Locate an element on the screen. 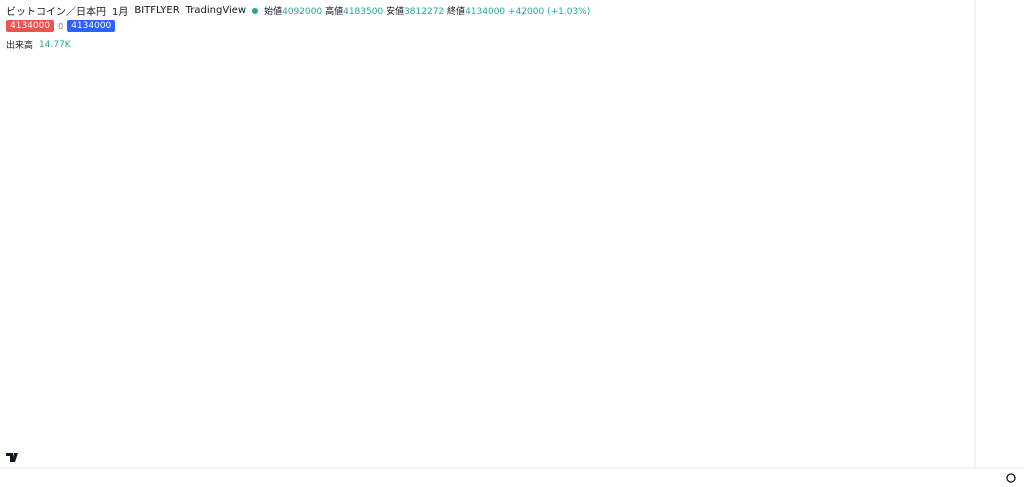 The image size is (1024, 487). ohlc-value: 4183500 is located at coordinates (363, 12).